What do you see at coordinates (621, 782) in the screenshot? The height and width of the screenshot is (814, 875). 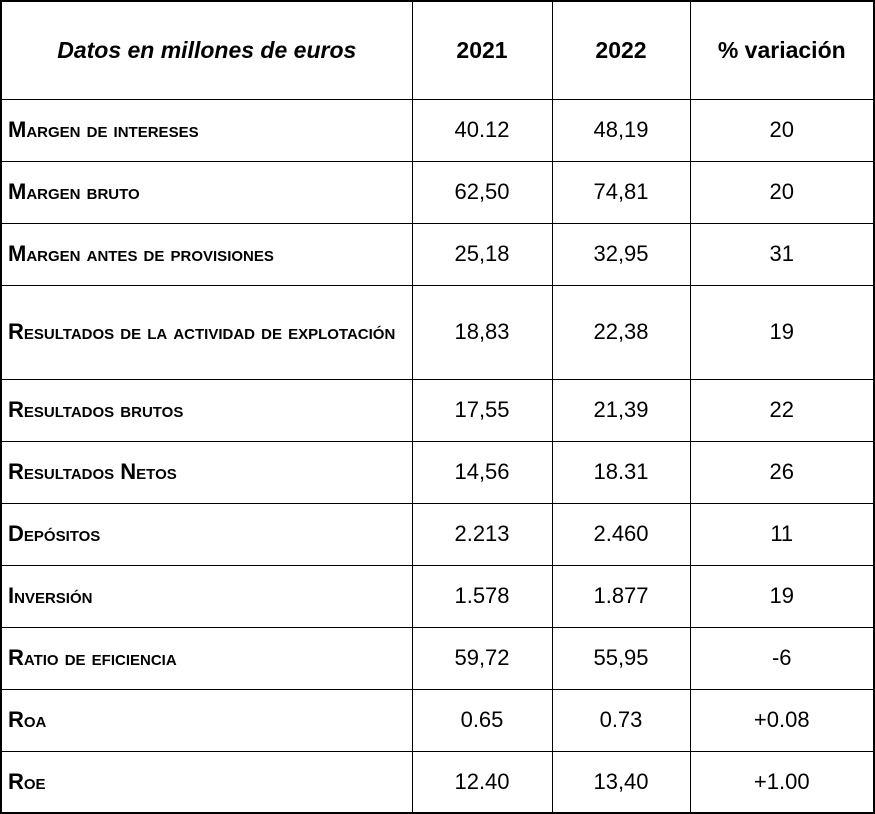 I see `value-2022: 13,40` at bounding box center [621, 782].